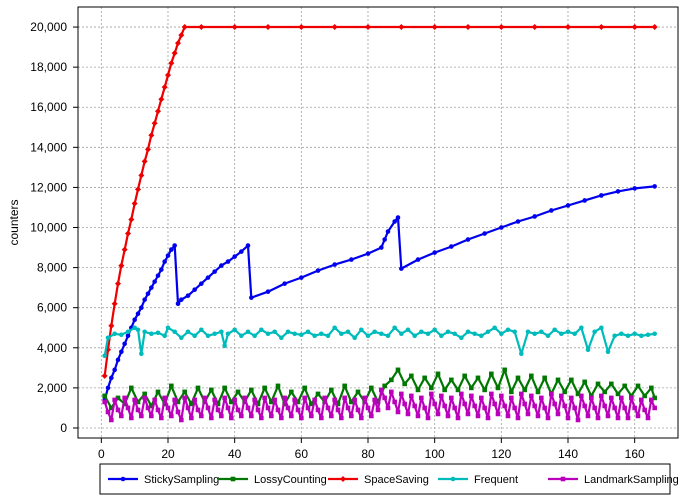 This screenshot has height=500, width=700. What do you see at coordinates (168, 454) in the screenshot?
I see `x-tick-label: 20` at bounding box center [168, 454].